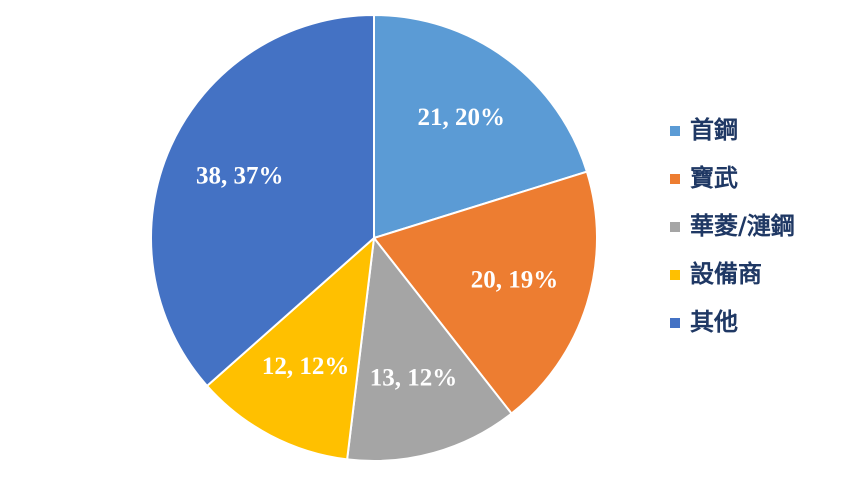 The image size is (853, 481). I want to click on legend-label: 寶武, so click(714, 178).